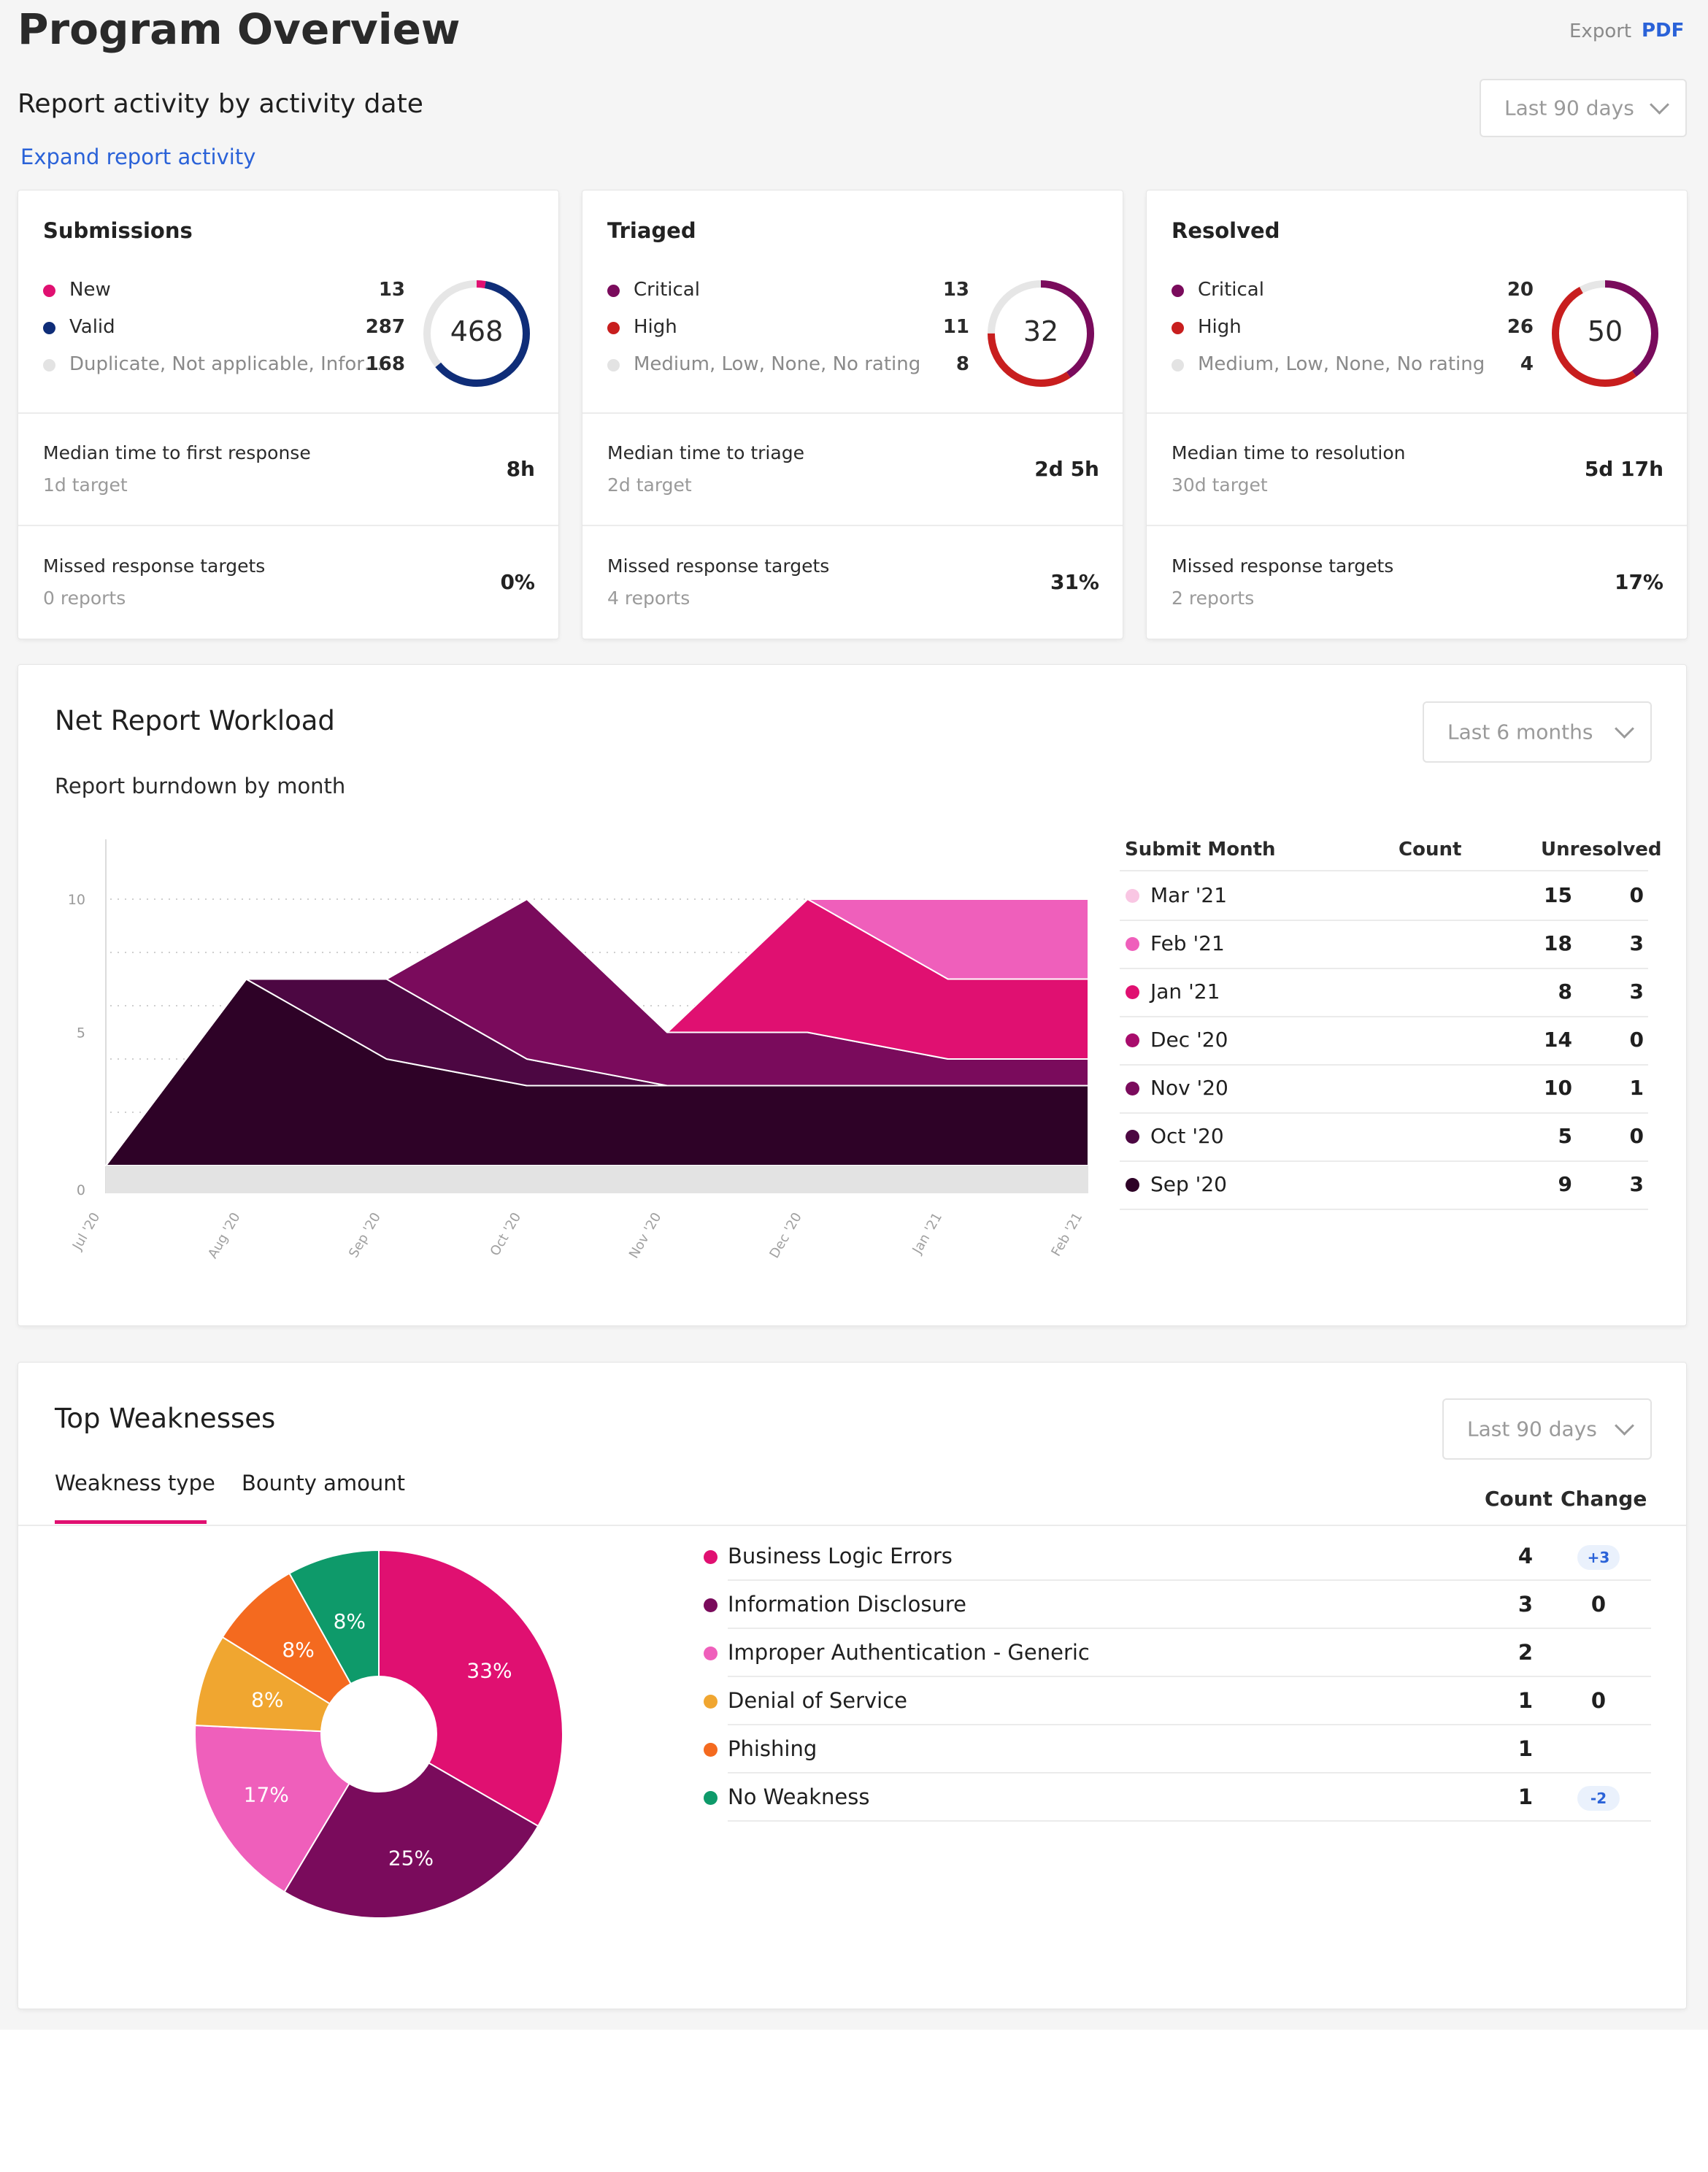 The image size is (1708, 2172). What do you see at coordinates (1187, 943) in the screenshot?
I see `month-cell: Feb '21` at bounding box center [1187, 943].